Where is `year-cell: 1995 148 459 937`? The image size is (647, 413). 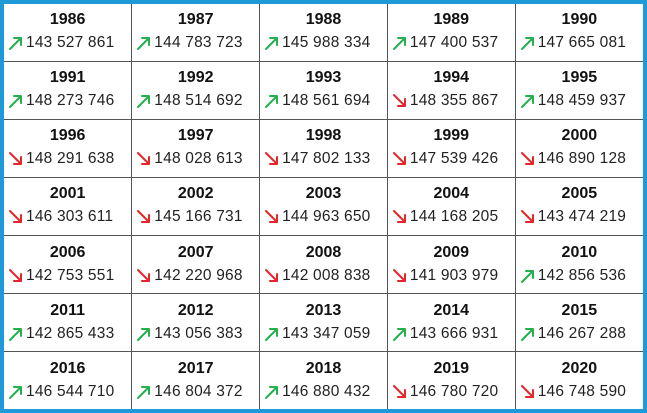
year-cell: 1995 148 459 937 is located at coordinates (578, 90).